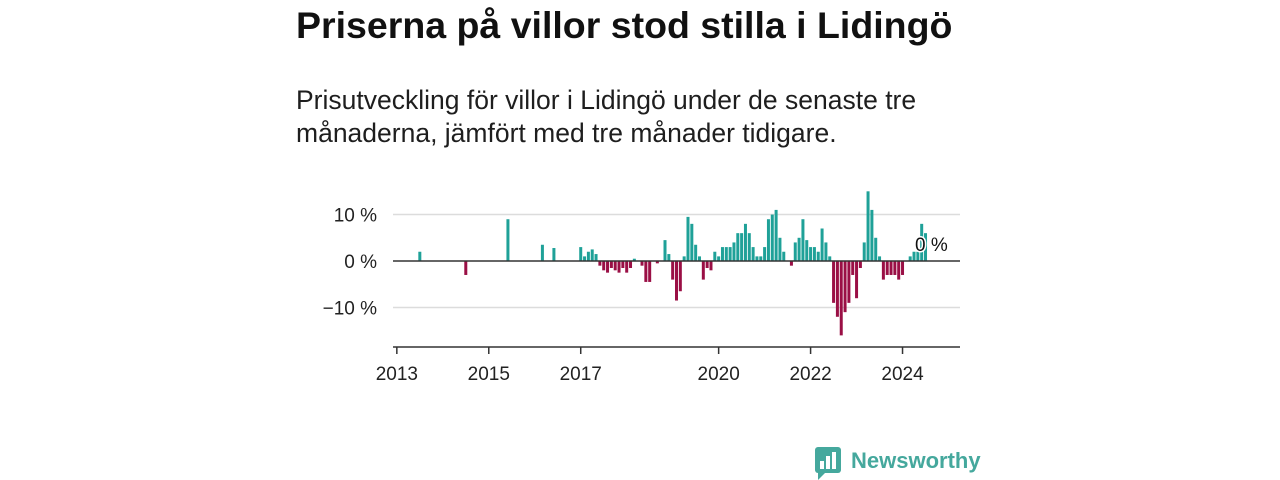 The width and height of the screenshot is (1280, 480). What do you see at coordinates (355, 216) in the screenshot?
I see `y-tick-label: 10 %` at bounding box center [355, 216].